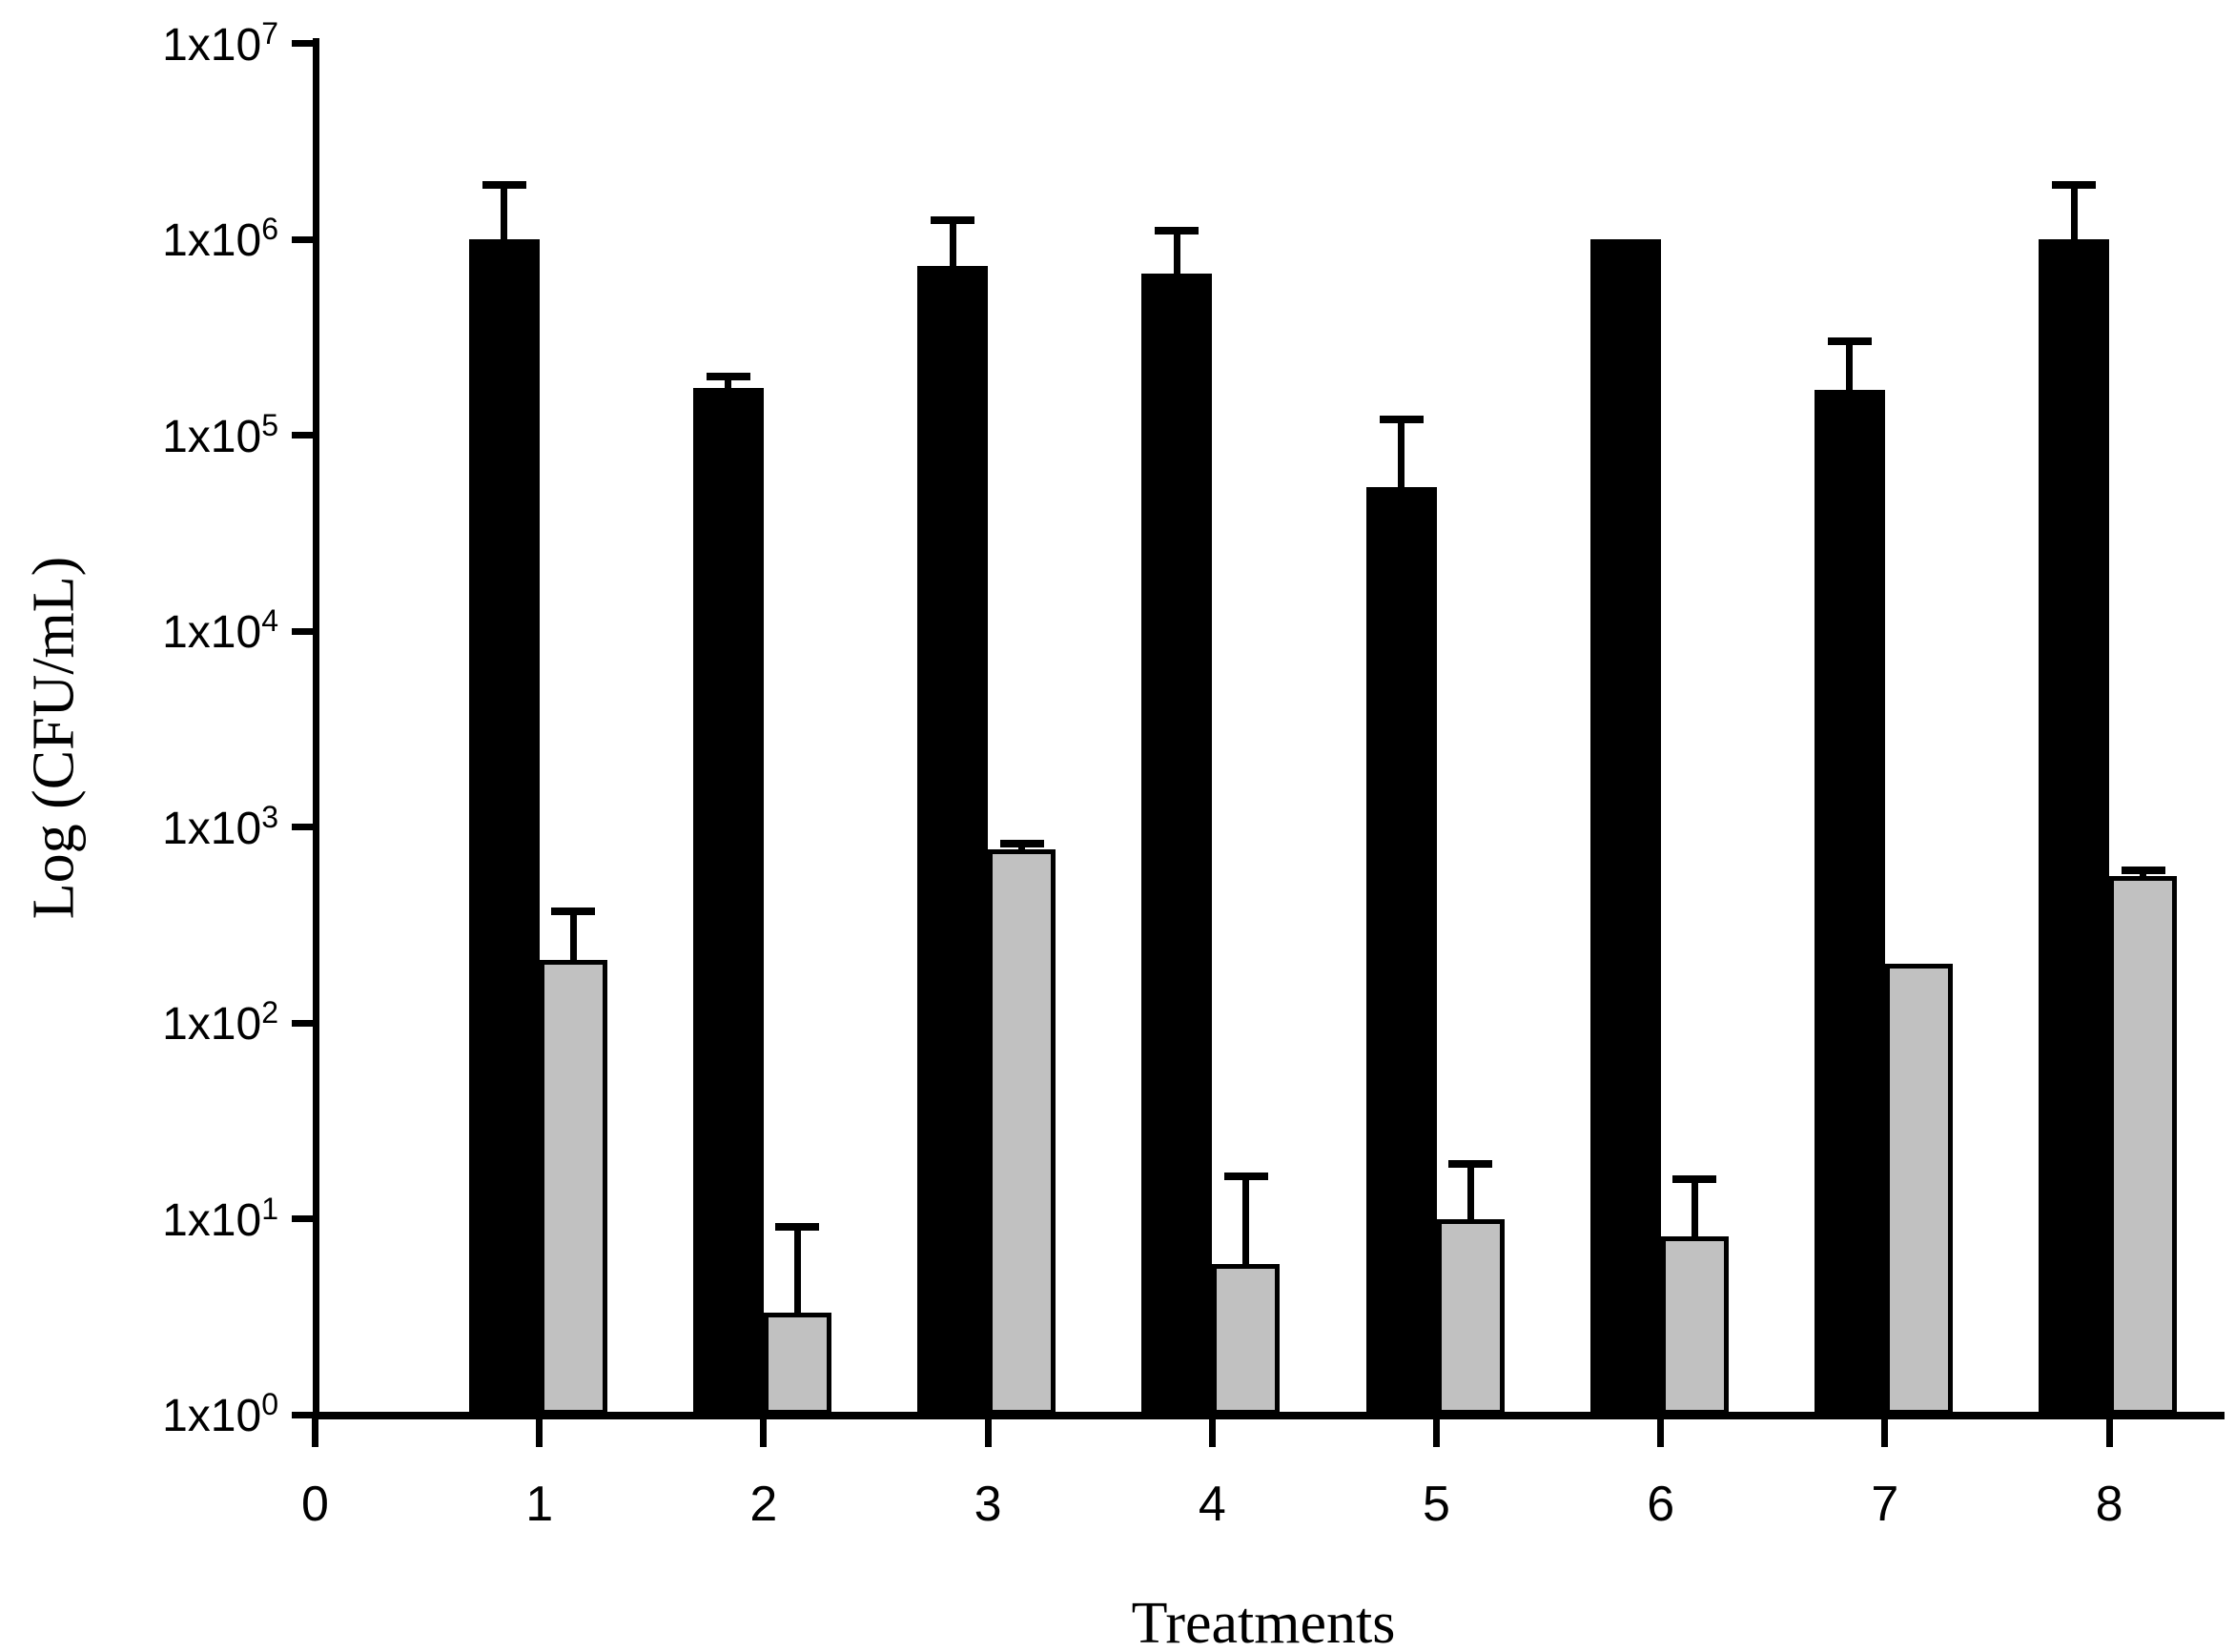 The image size is (2235, 1652). I want to click on y-tick-label: 1x10¹, so click(220, 1218).